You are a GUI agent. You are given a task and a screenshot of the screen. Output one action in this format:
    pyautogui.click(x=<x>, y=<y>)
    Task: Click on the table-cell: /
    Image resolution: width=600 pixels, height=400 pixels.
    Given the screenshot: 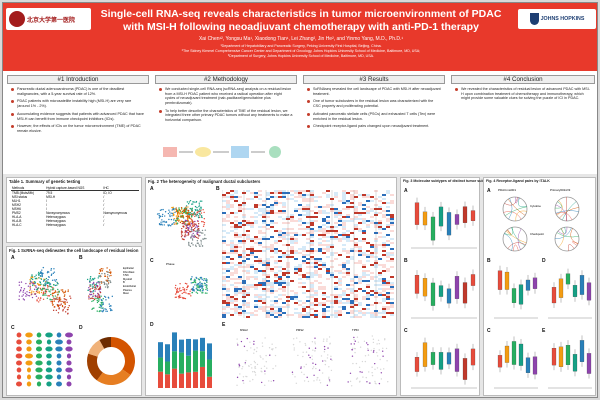 What is the action you would take?
    pyautogui.click(x=104, y=221)
    